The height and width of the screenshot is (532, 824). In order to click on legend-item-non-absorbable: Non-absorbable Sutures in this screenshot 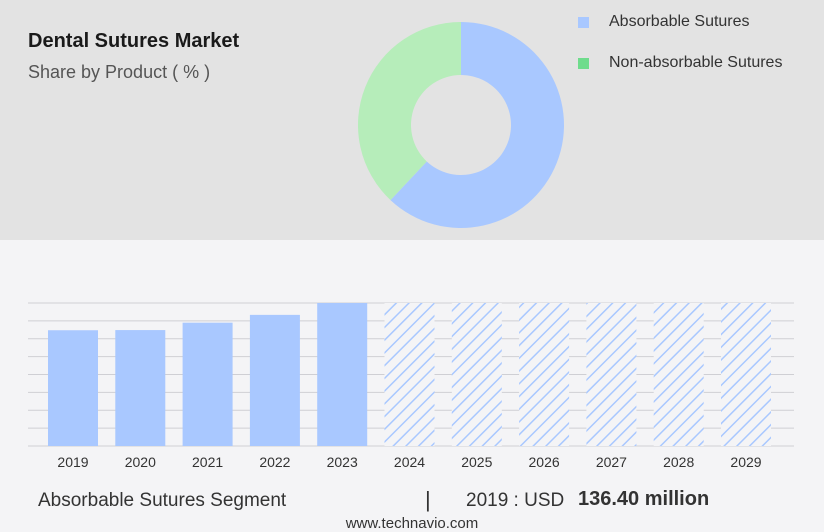, I will do `click(680, 63)`.